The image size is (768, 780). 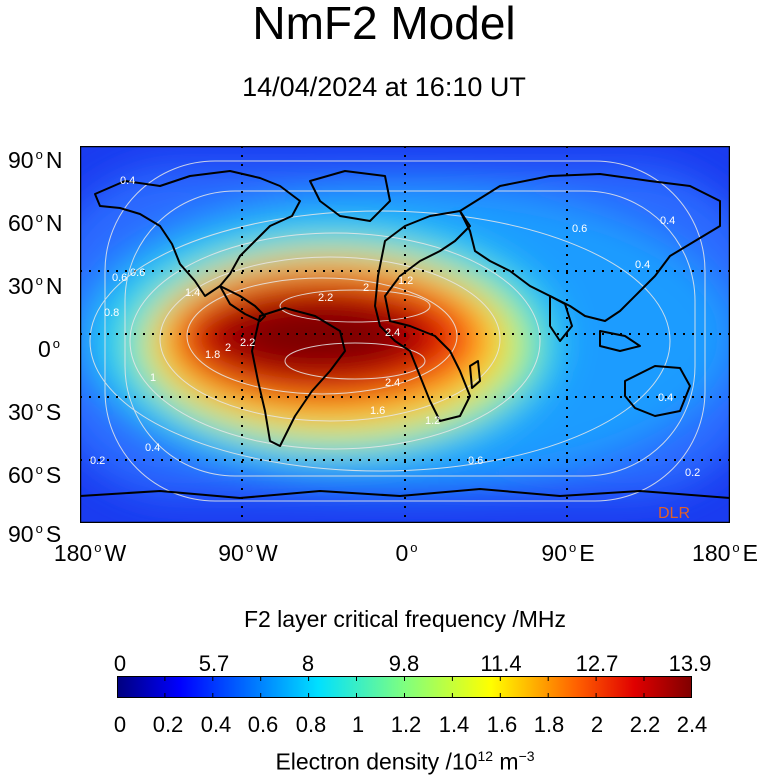 I want to click on colorbar, so click(x=404, y=687).